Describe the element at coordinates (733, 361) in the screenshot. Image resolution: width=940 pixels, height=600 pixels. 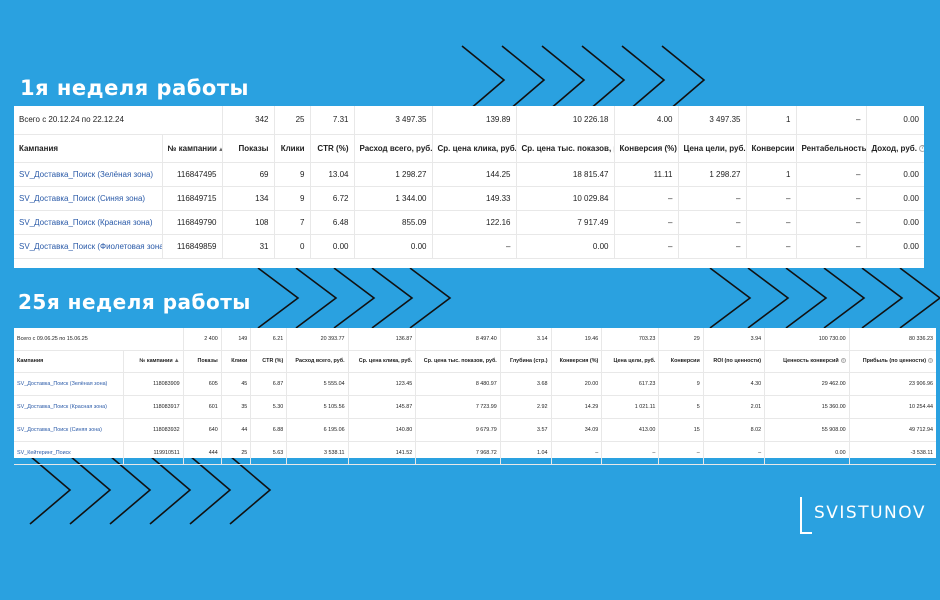
I see `col-header-roi: ROI (по ценности)` at that location.